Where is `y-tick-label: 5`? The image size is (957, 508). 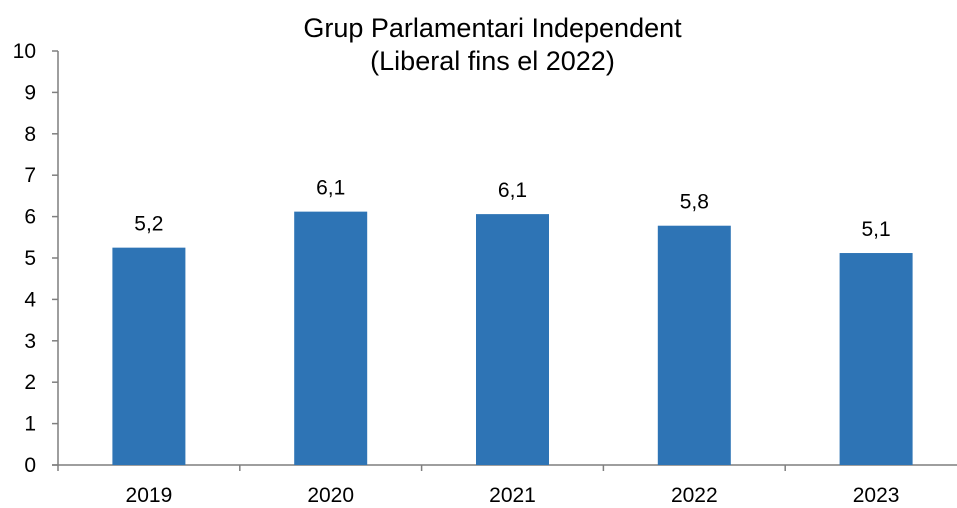
y-tick-label: 5 is located at coordinates (30, 258).